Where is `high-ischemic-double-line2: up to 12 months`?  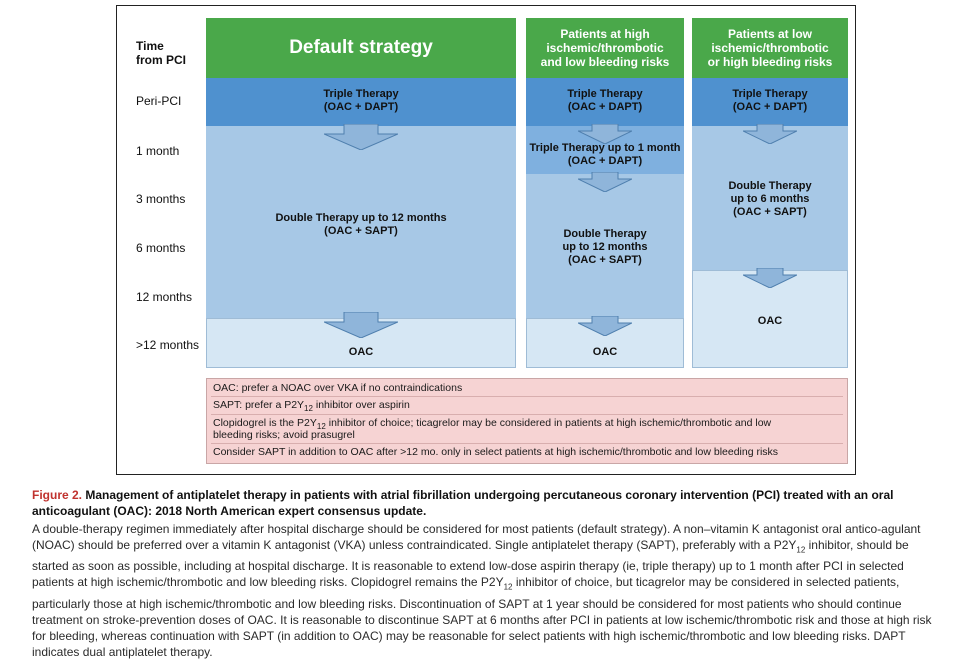
high-ischemic-double-line2: up to 12 months is located at coordinates (605, 247).